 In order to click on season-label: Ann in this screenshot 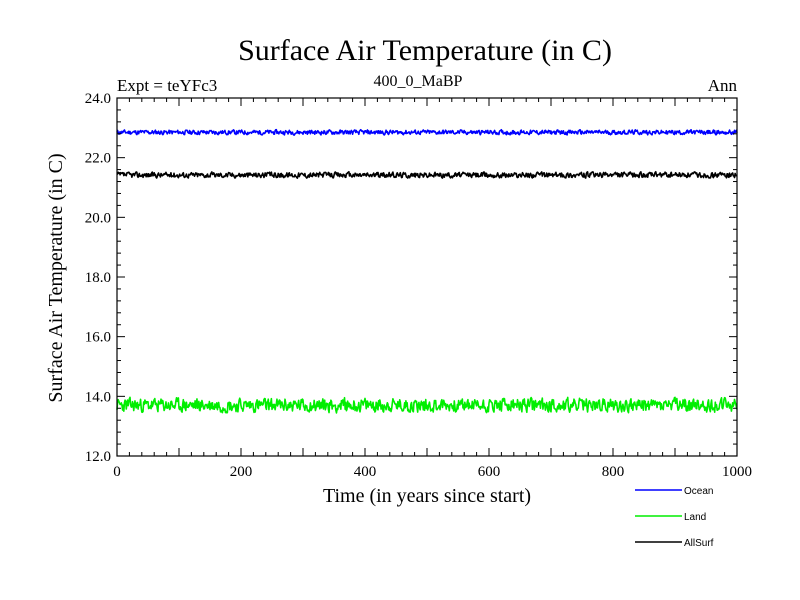, I will do `click(723, 85)`.